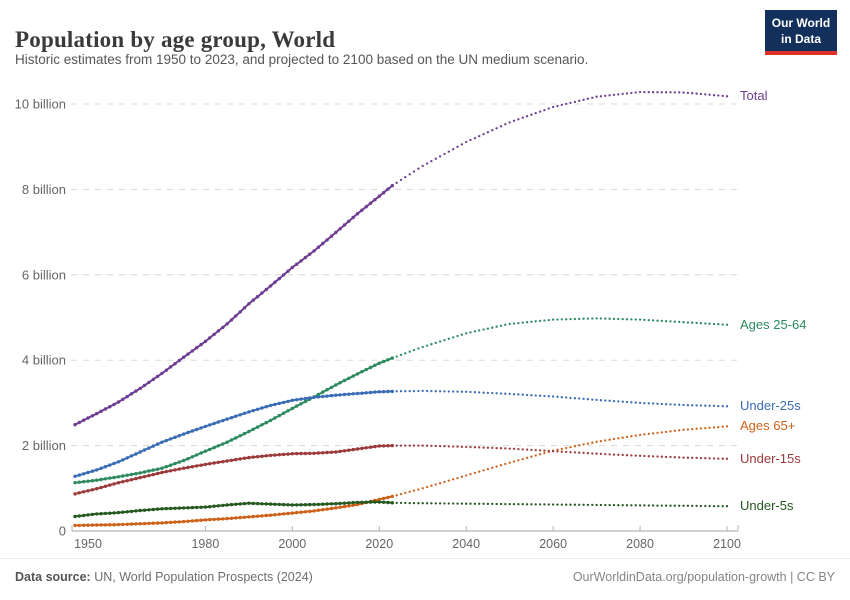 This screenshot has width=850, height=600. Describe the element at coordinates (767, 506) in the screenshot. I see `series-label-under-5s: Under-5s` at that location.